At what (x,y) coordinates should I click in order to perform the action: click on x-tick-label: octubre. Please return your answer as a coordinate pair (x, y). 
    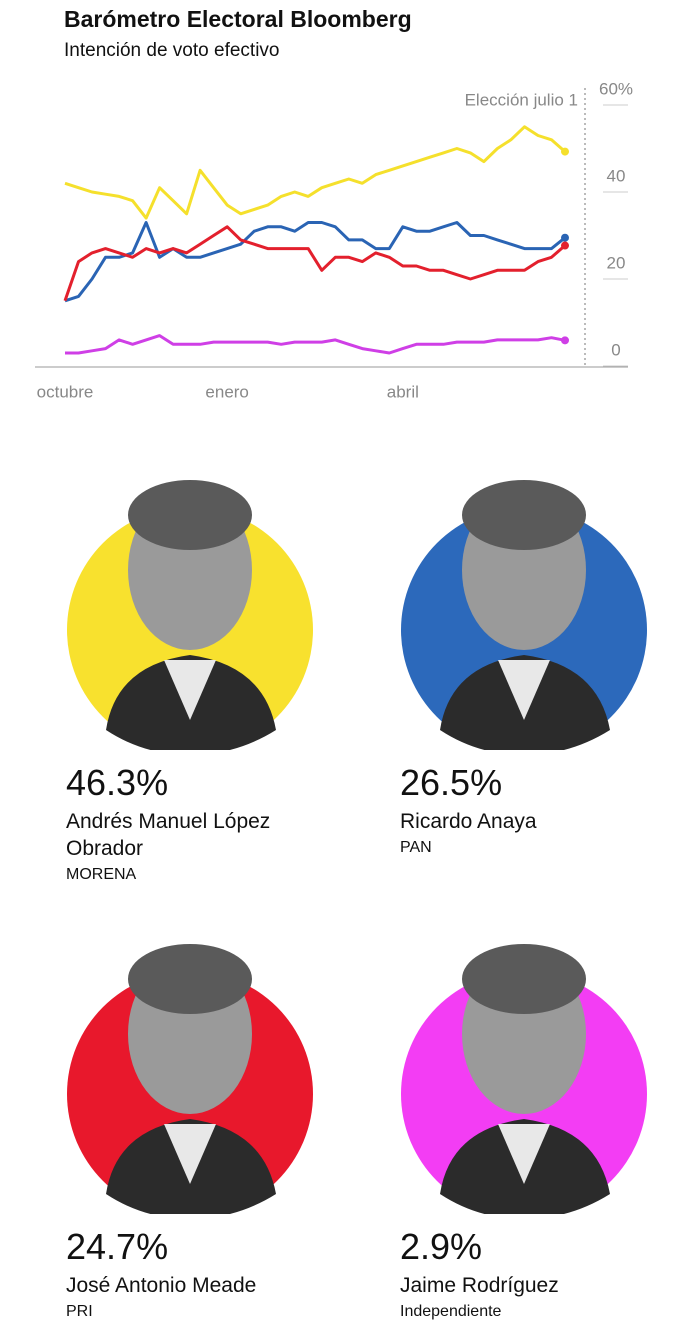
    Looking at the image, I should click on (65, 391).